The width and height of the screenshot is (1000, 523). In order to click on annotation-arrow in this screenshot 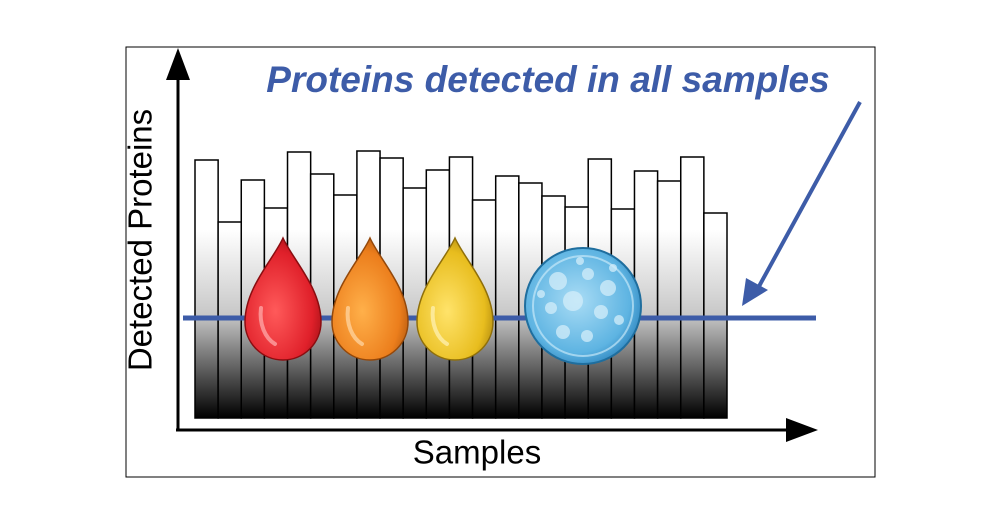, I will do `click(808, 196)`.